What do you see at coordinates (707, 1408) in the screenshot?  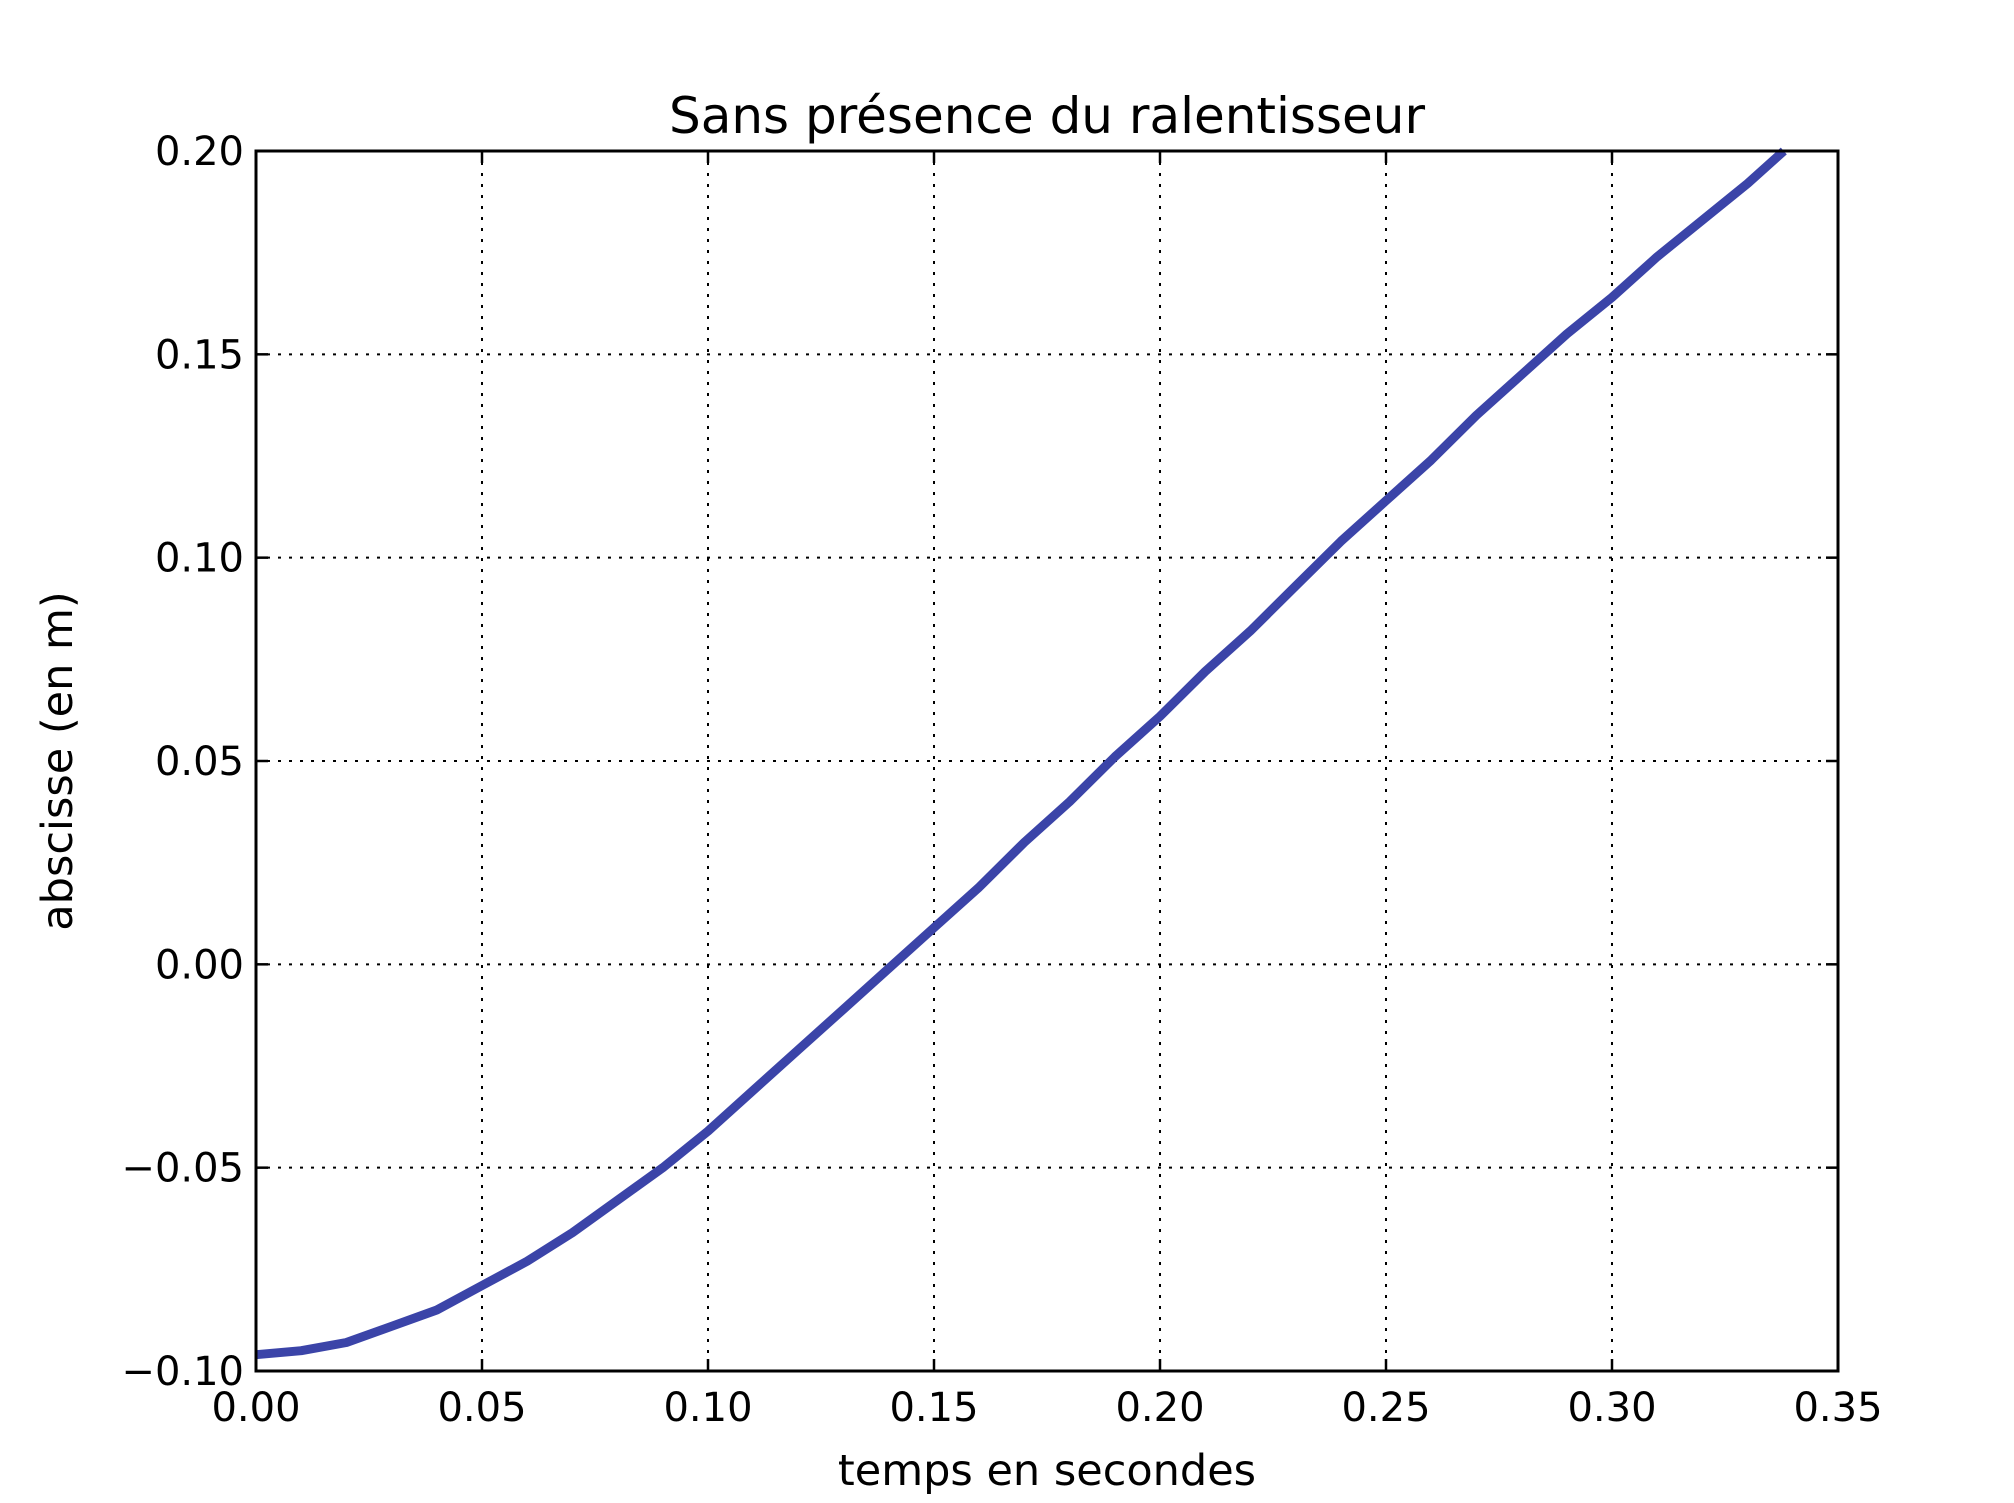 I see `x-tick-label: 0.10` at bounding box center [707, 1408].